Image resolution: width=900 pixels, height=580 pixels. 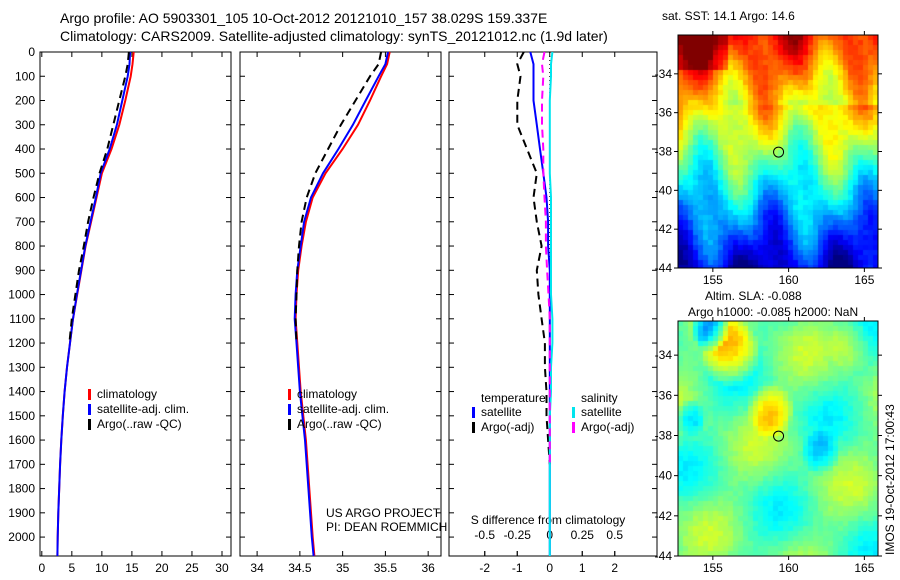 What do you see at coordinates (484, 568) in the screenshot?
I see `x-tick-label: -2` at bounding box center [484, 568].